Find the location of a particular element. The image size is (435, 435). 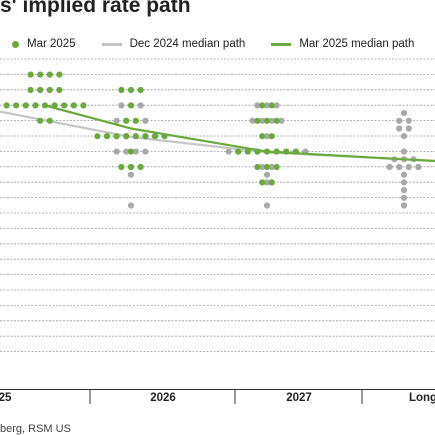

source-note: berg, RSM US is located at coordinates (35, 429).